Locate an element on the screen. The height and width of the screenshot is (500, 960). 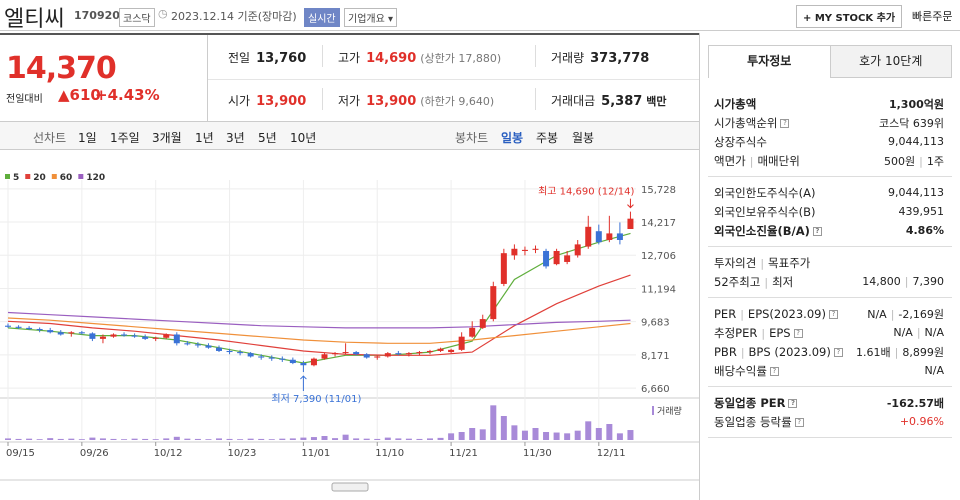
x-tick-label: 09/26 is located at coordinates (94, 453).